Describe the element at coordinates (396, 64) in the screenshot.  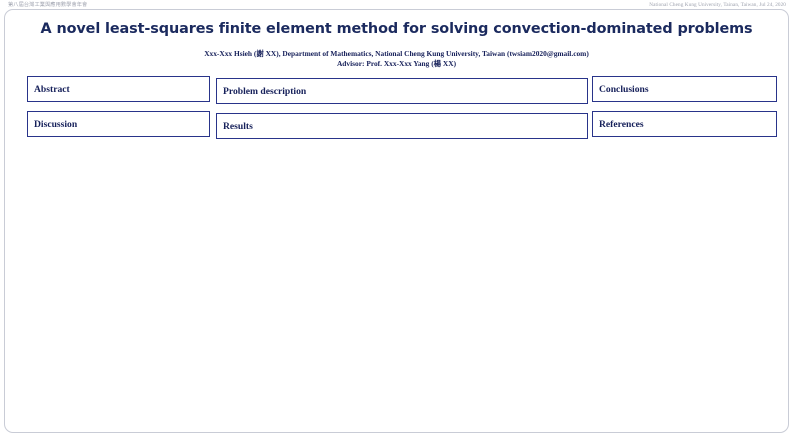
I see `advisor-line: Advisor: Prof. Xxx-Xxx Yang (楊 XX)` at that location.